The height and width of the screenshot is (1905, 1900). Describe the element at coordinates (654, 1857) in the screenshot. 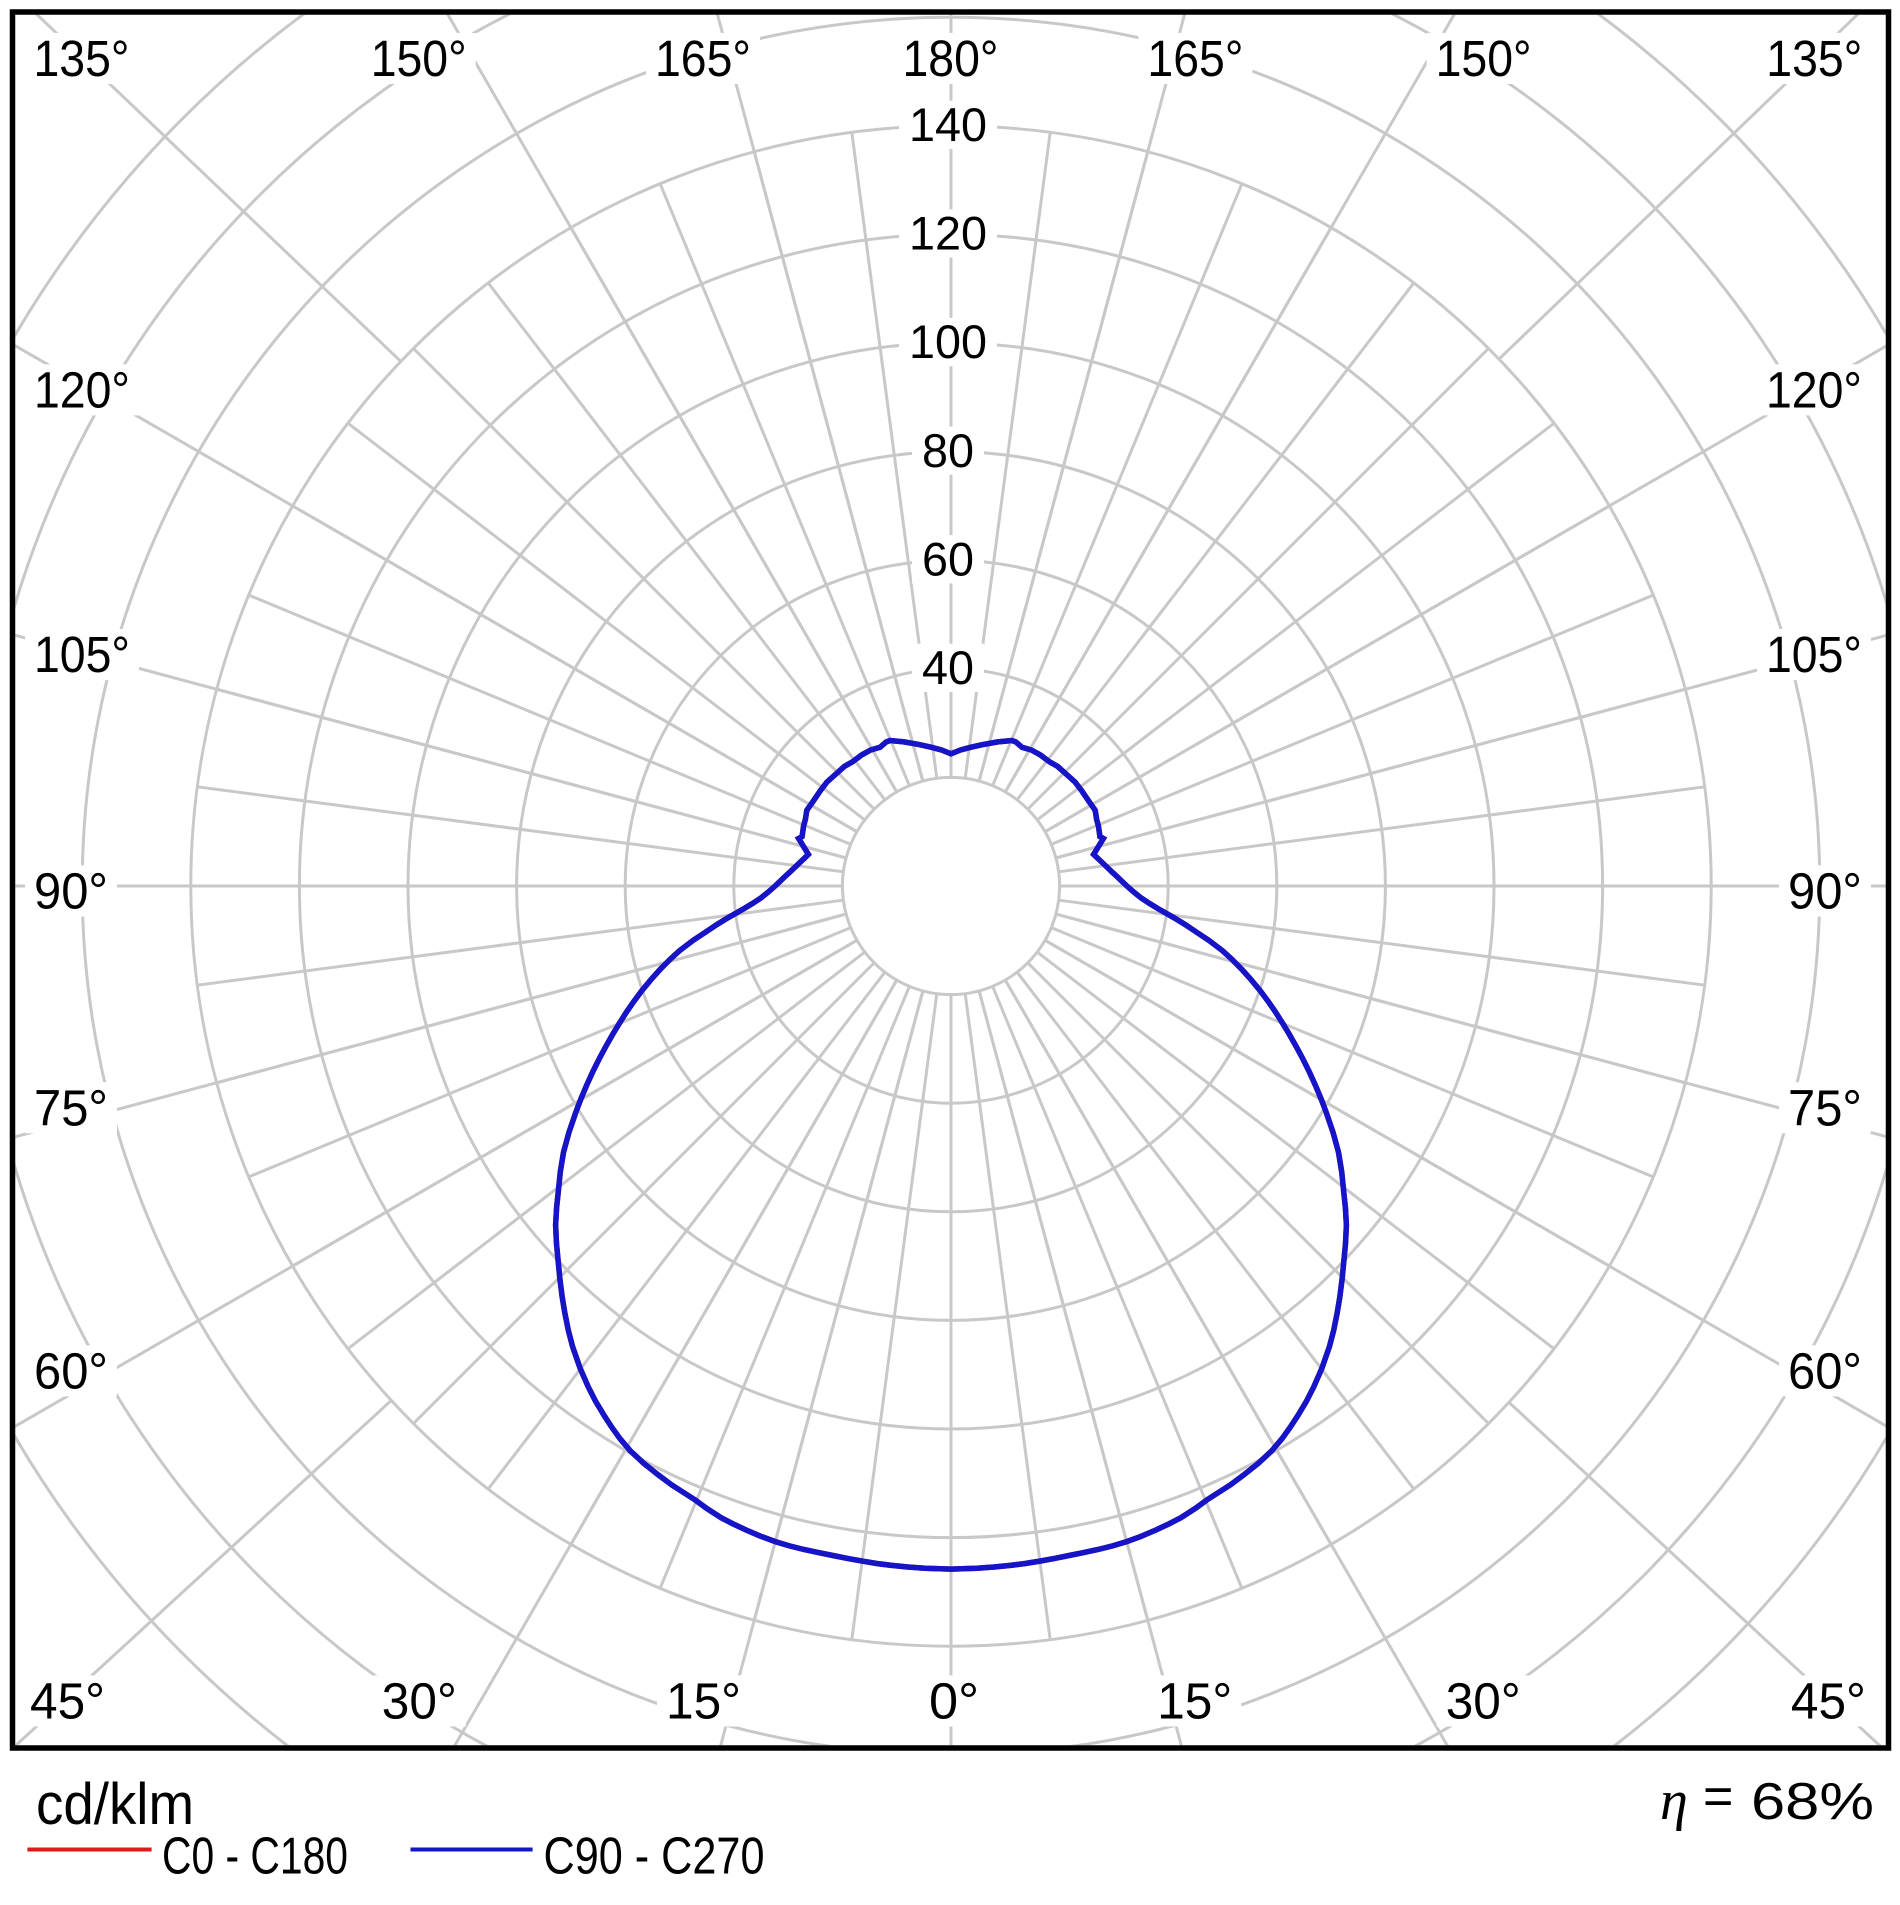

I see `svg-text: C90 - C270` at that location.